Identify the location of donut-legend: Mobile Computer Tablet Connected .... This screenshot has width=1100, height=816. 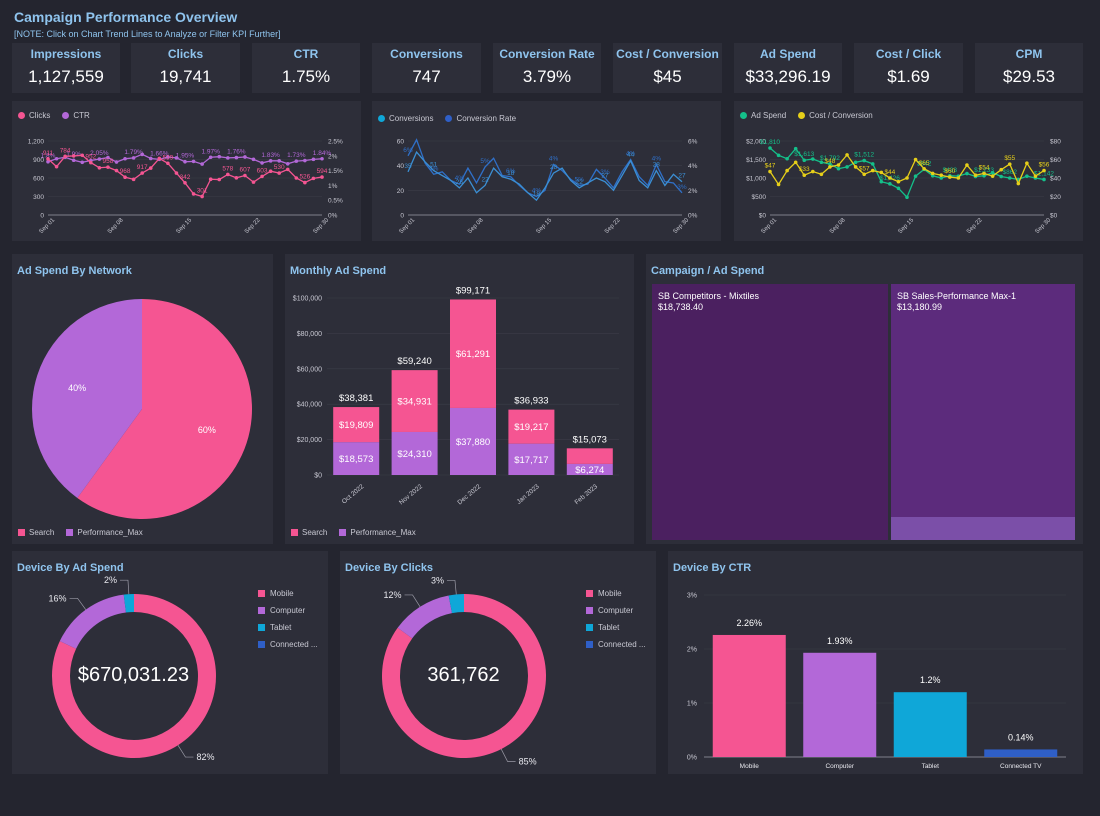
(616, 619).